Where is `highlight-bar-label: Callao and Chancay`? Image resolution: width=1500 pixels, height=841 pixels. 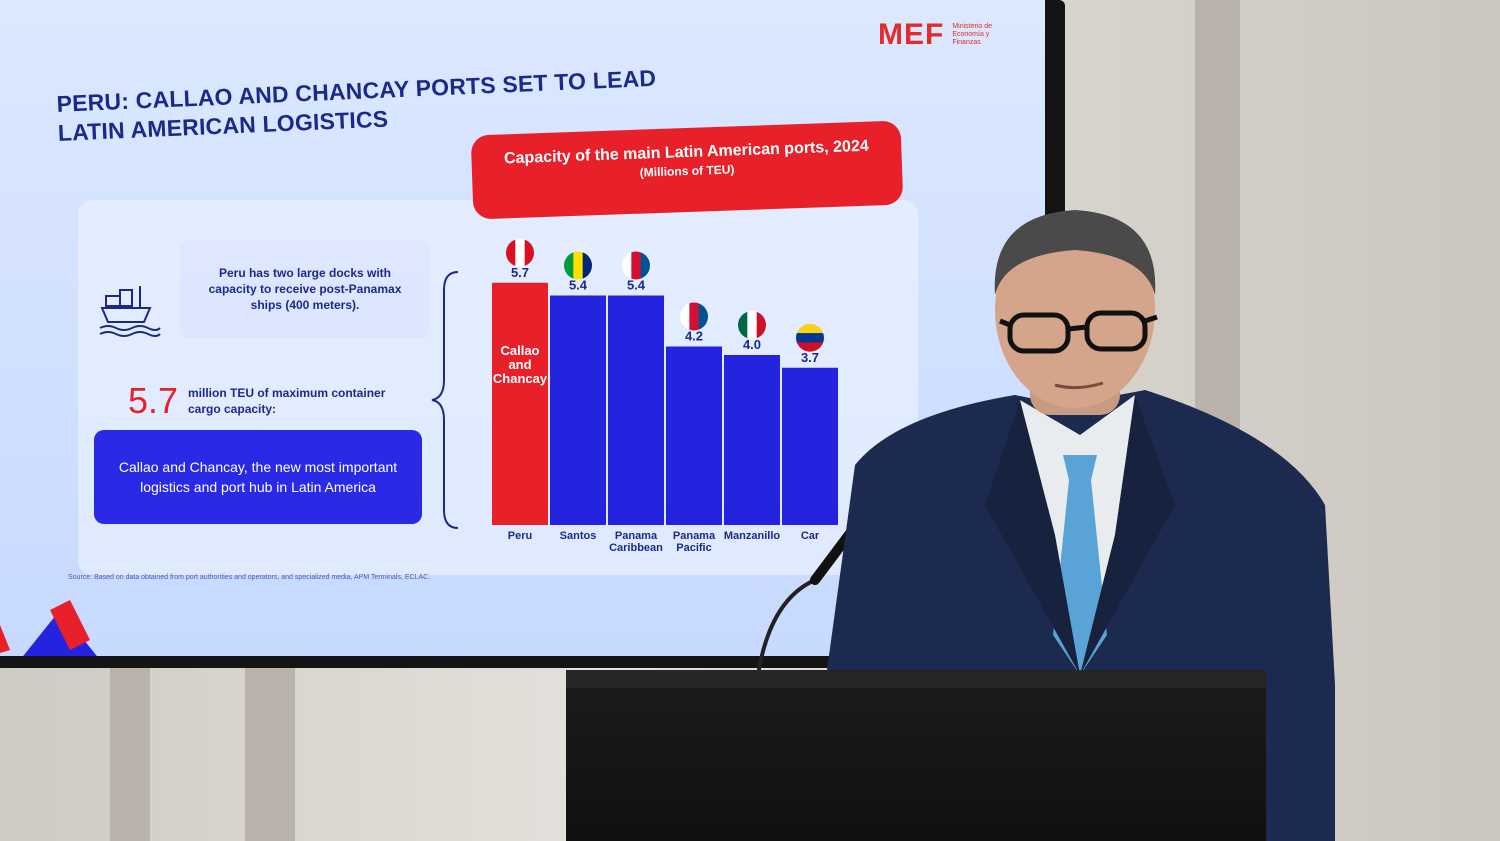
highlight-bar-label: Callao and Chancay is located at coordinates (520, 364).